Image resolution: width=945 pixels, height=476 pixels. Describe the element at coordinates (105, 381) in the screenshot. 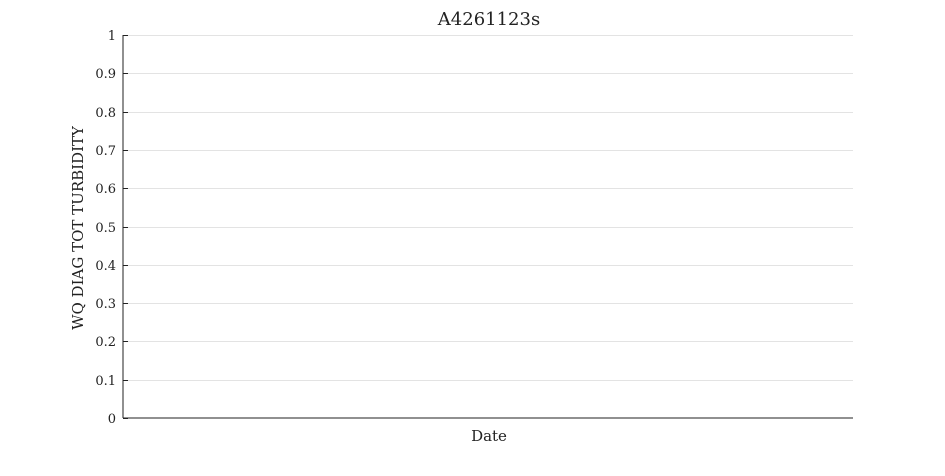

I see `y-tick-label: 0.1` at that location.